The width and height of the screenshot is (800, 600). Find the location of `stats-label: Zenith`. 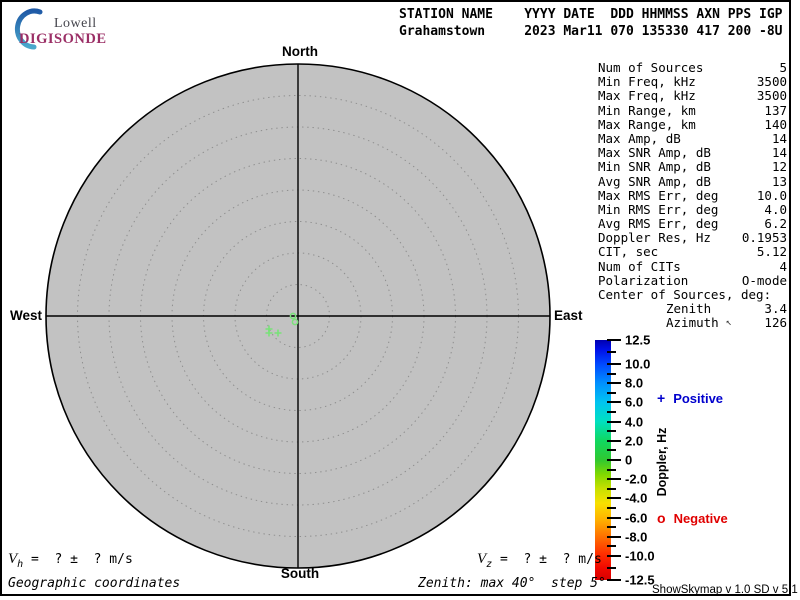

stats-label: Zenith is located at coordinates (689, 309).